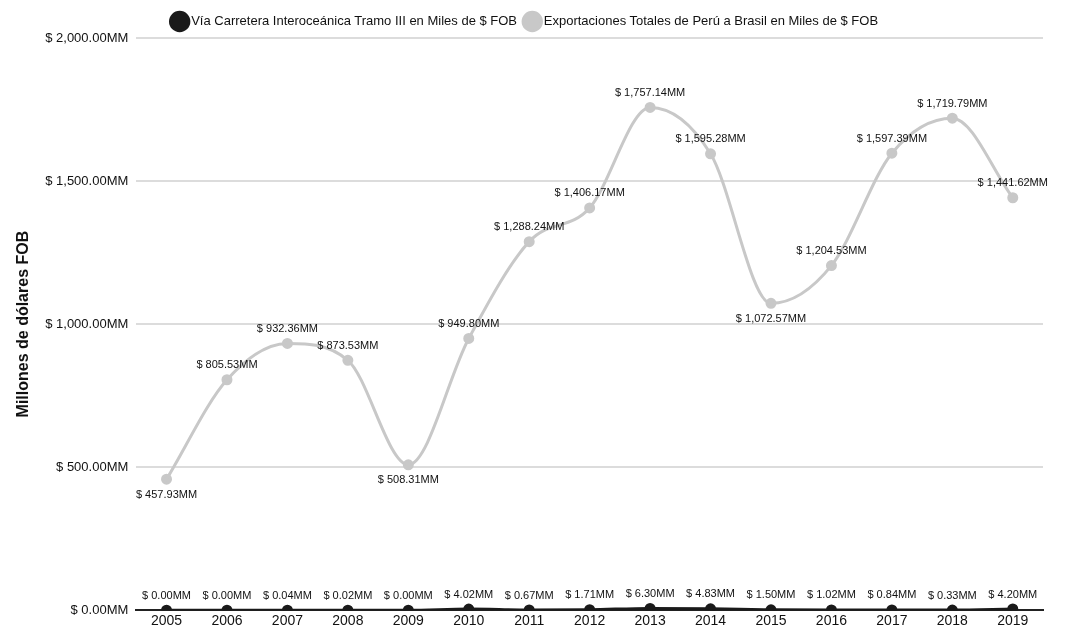 The width and height of the screenshot is (1068, 638). Describe the element at coordinates (831, 250) in the screenshot. I see `data-label: $ 1,204.53MM` at that location.